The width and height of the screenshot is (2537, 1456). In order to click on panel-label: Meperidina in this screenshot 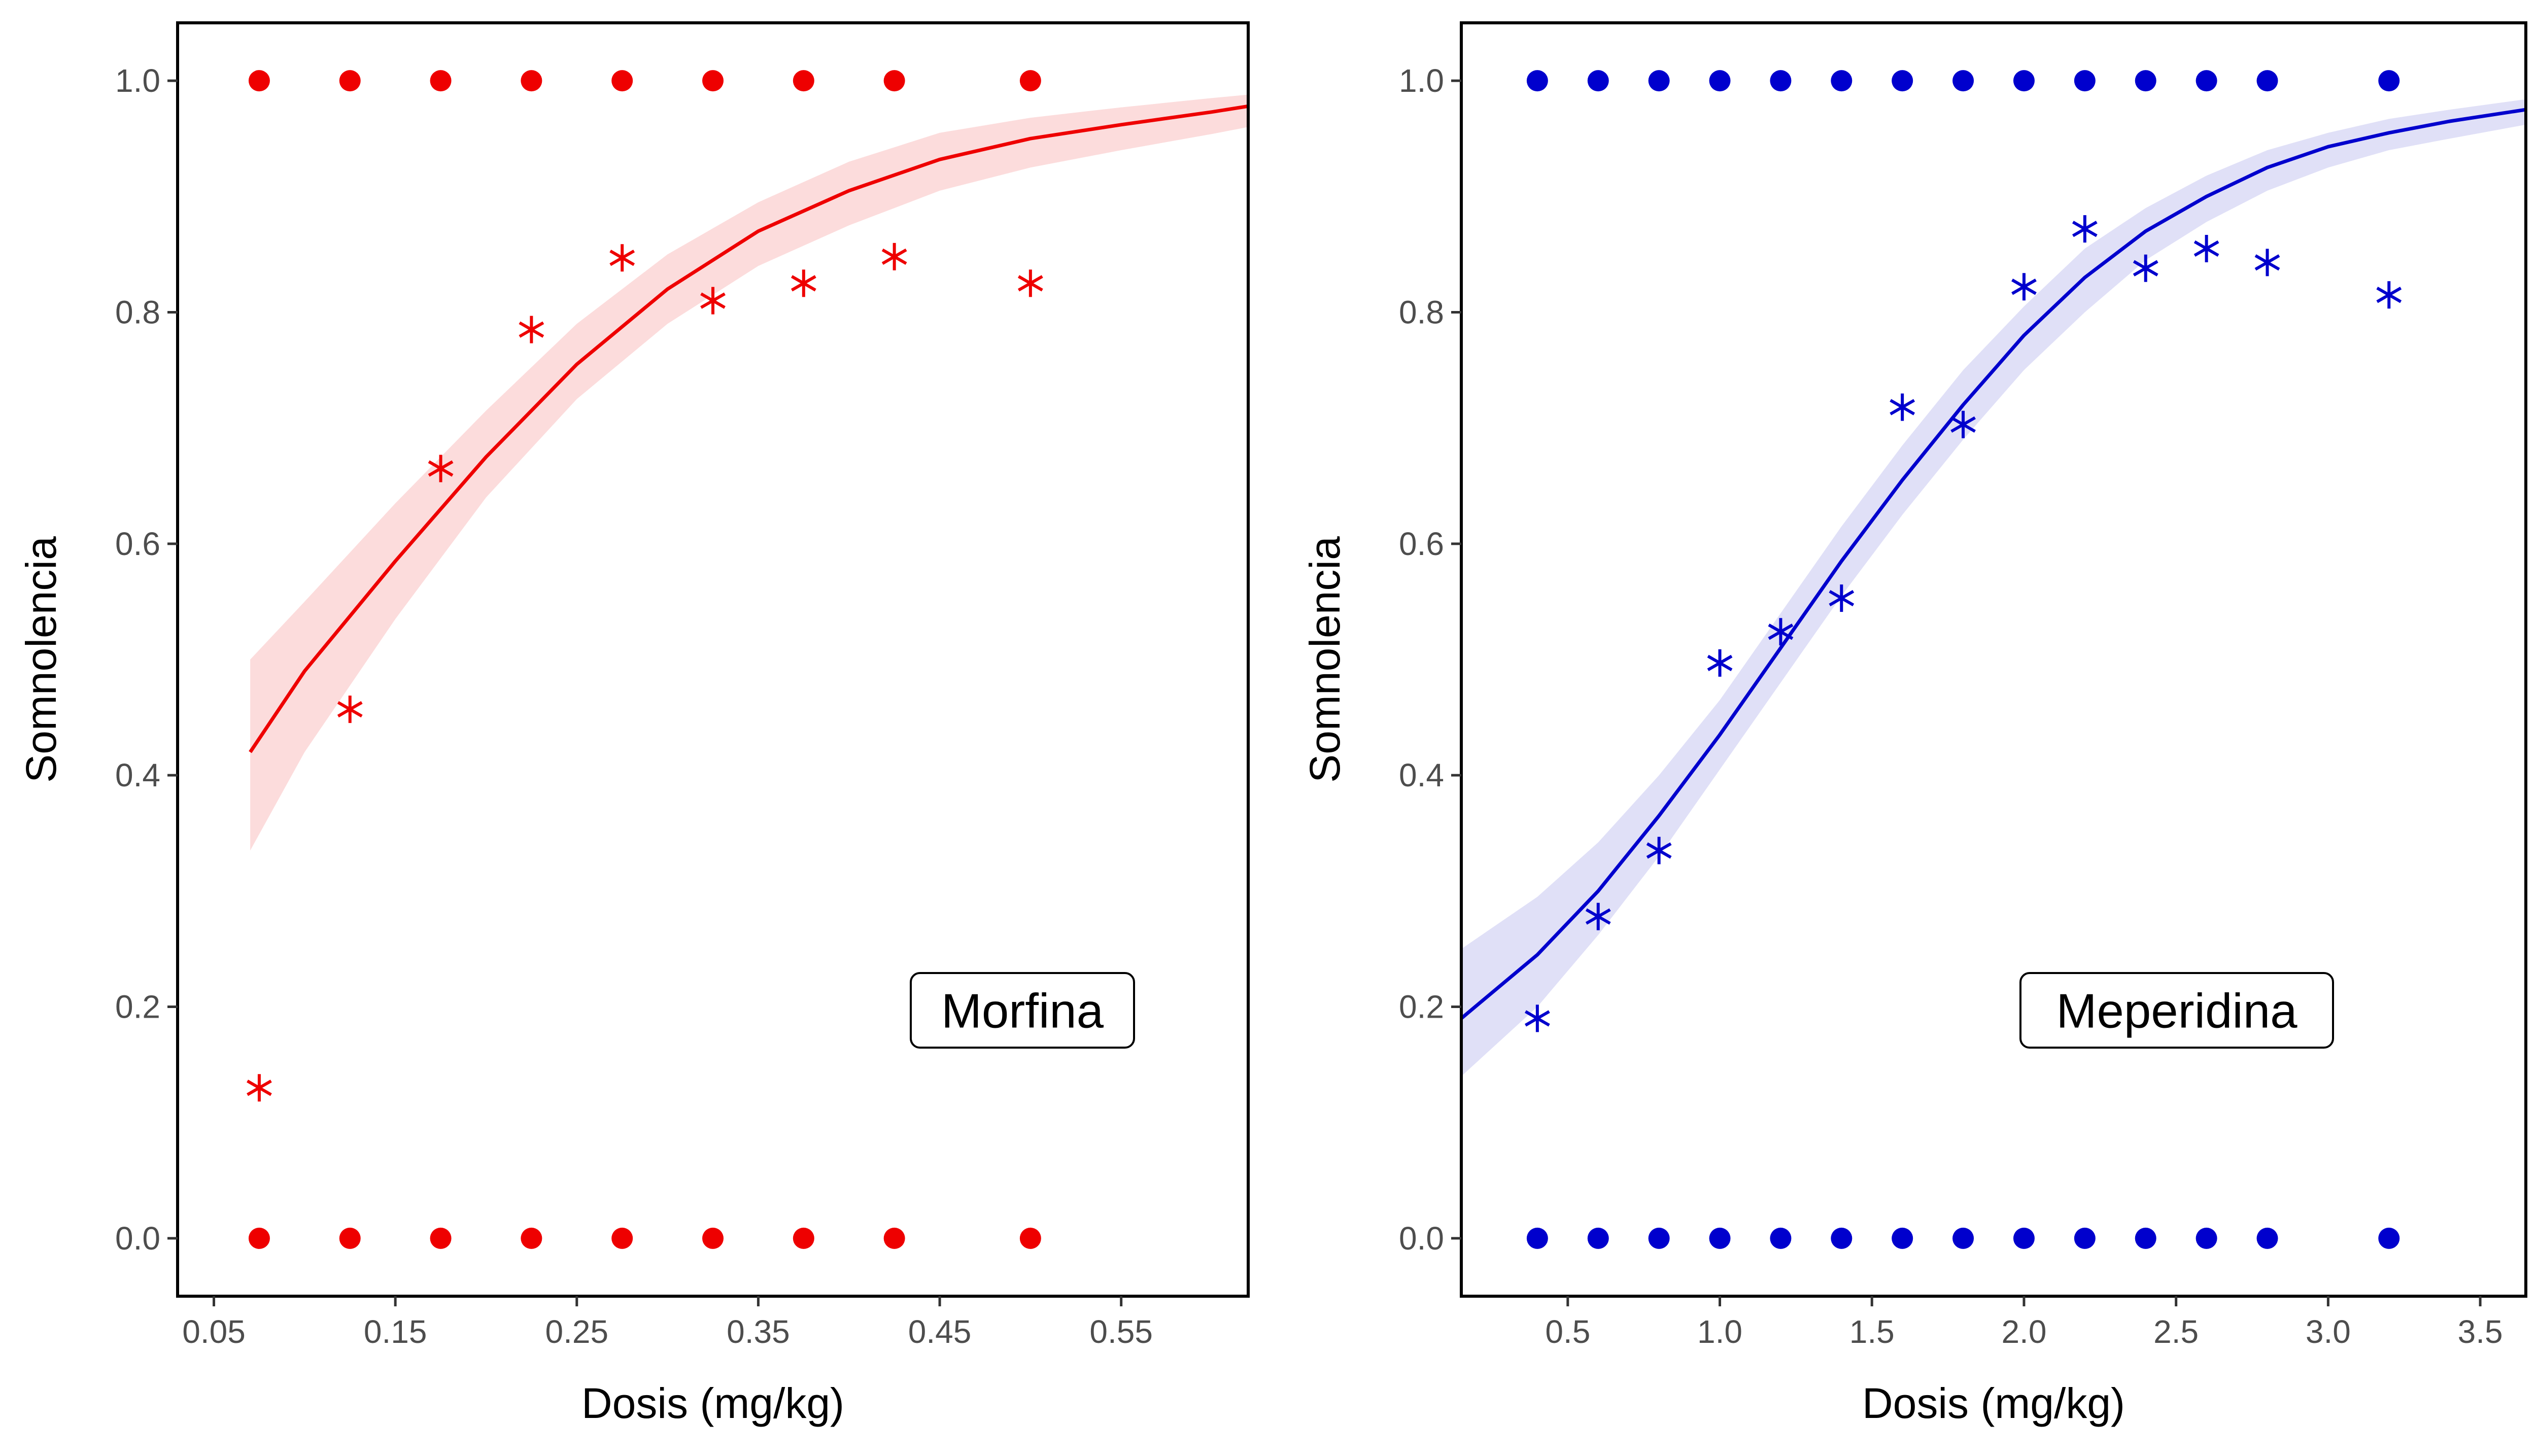, I will do `click(2177, 1011)`.